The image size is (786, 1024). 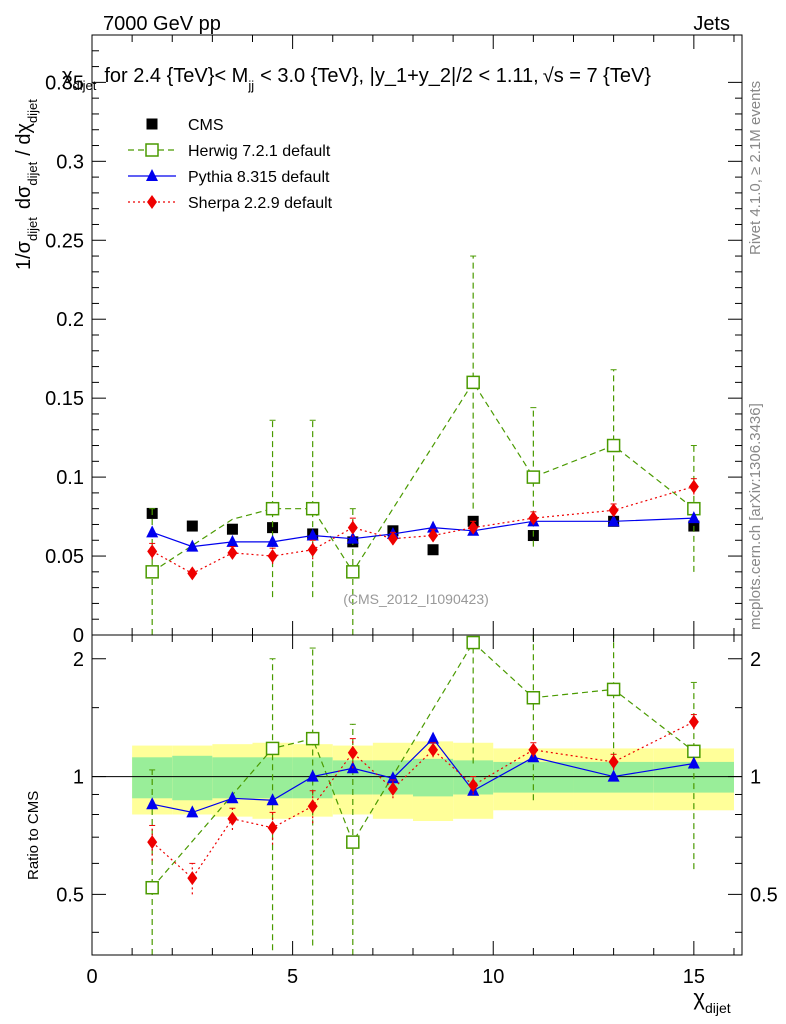 What do you see at coordinates (78, 636) in the screenshot?
I see `top-y-tick-label: 0` at bounding box center [78, 636].